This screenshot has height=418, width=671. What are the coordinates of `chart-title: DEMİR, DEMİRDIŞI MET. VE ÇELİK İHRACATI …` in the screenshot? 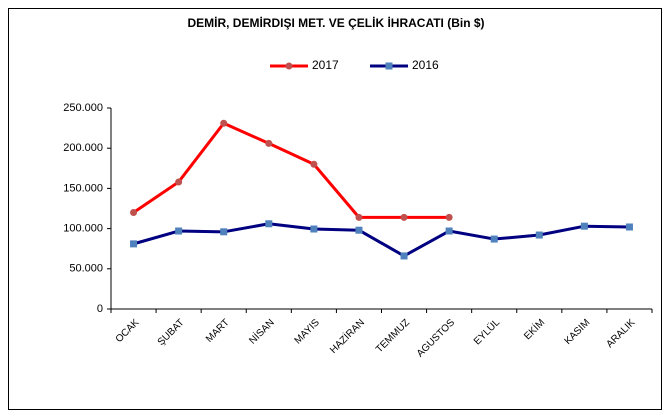 It's located at (335, 22).